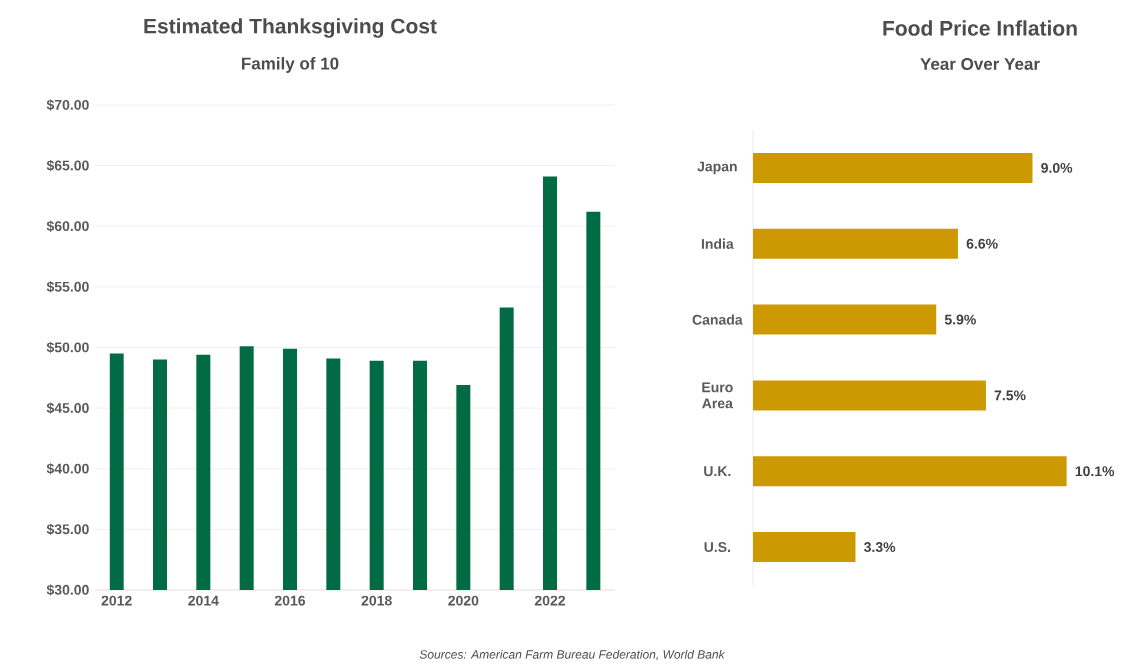  I want to click on data-label: 7.5%, so click(1010, 395).